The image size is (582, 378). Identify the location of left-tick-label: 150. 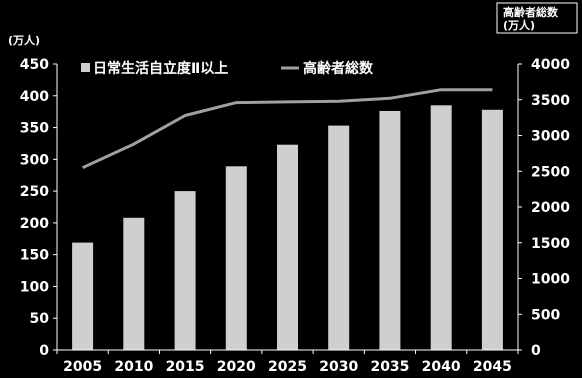
(34, 256).